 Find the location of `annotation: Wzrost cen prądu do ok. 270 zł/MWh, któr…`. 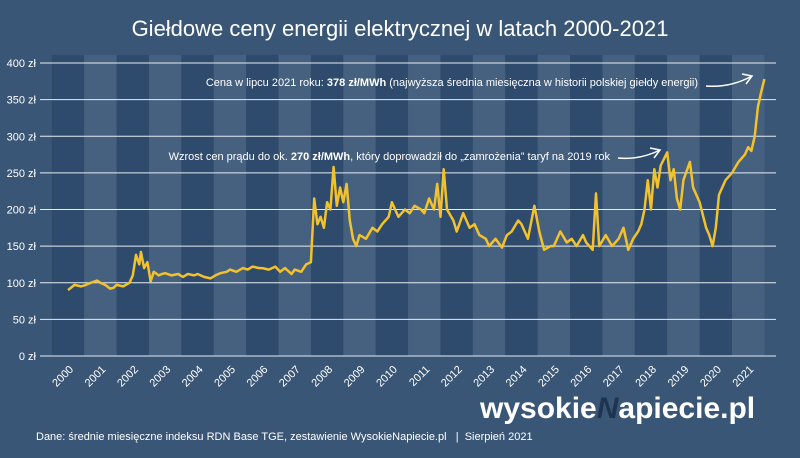

annotation: Wzrost cen prądu do ok. 270 zł/MWh, któr… is located at coordinates (390, 157).